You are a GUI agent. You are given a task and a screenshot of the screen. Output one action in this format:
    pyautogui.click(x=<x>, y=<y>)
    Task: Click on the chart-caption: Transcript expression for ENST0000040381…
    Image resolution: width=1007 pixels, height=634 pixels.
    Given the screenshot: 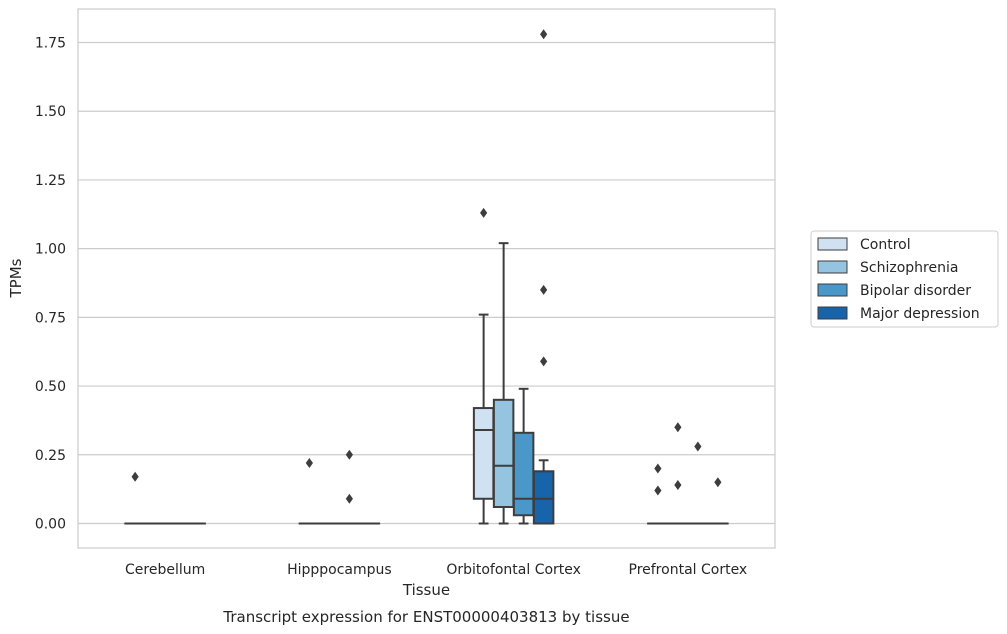 What is the action you would take?
    pyautogui.click(x=425, y=617)
    